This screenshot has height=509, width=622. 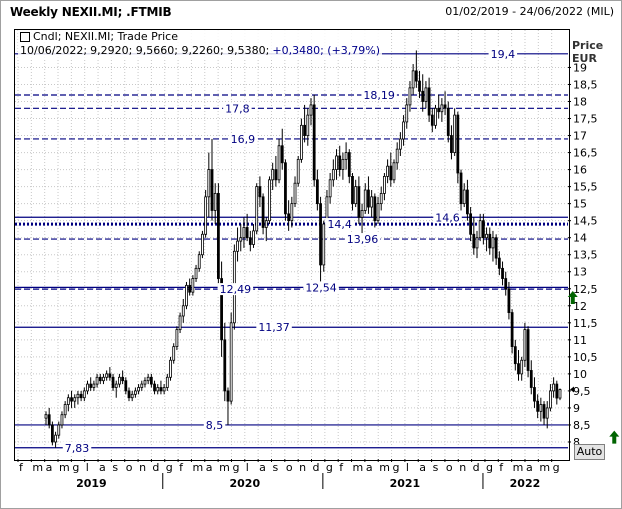 I want to click on auto-scale-button: Auto, so click(x=589, y=452).